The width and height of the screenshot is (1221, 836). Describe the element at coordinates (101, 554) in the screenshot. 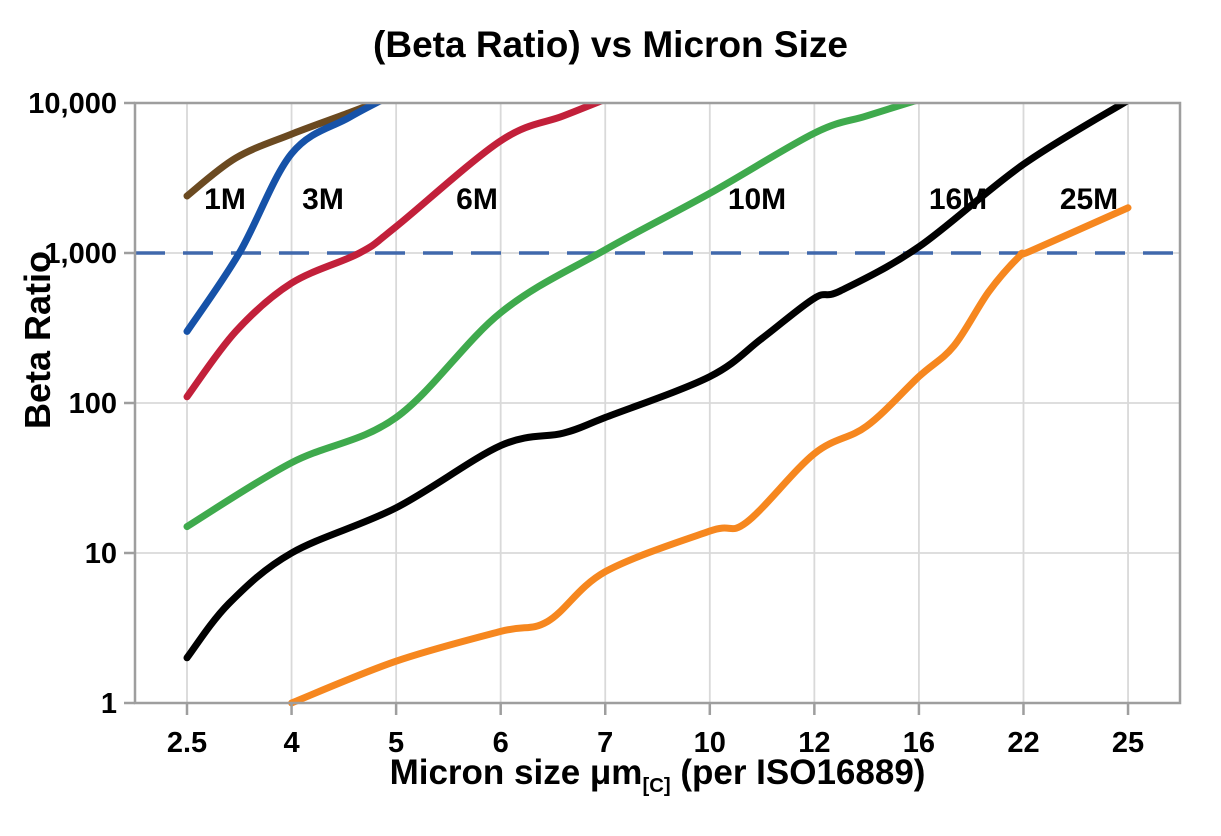

I see `y-tick-label-10: 10` at that location.